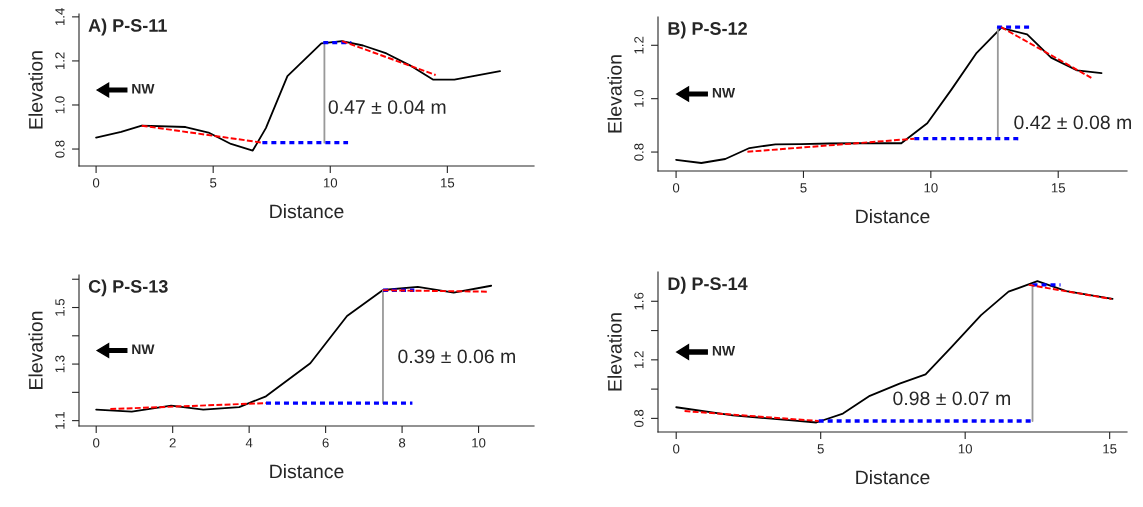 Image resolution: width=1143 pixels, height=507 pixels. I want to click on y-tick-label: 1.4, so click(60, 17).